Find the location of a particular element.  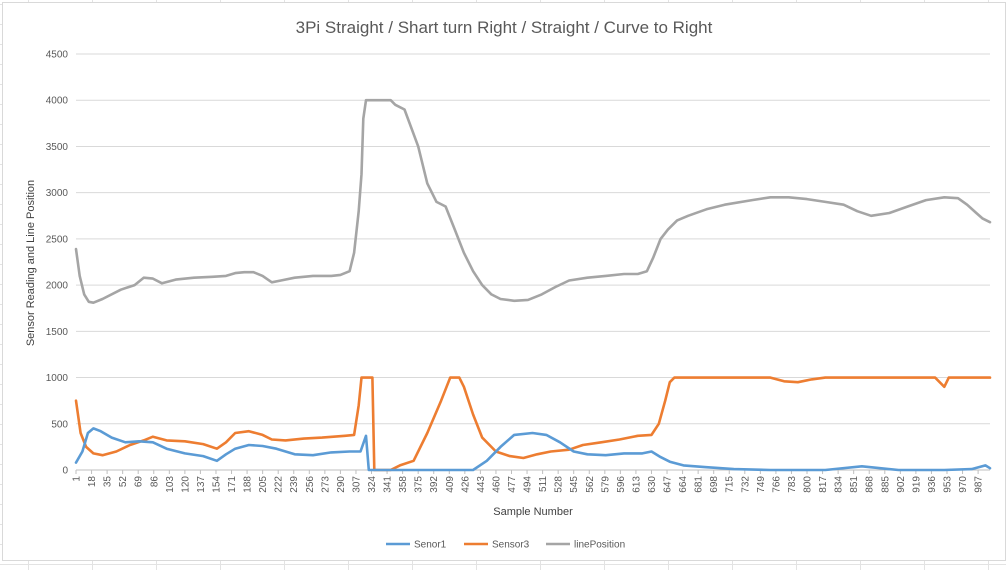

x-tick-label: 664 is located at coordinates (683, 484).